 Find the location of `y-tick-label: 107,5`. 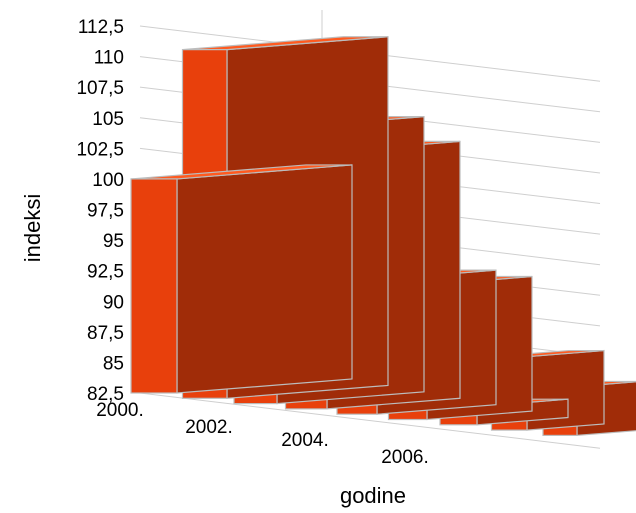

y-tick-label: 107,5 is located at coordinates (100, 88).